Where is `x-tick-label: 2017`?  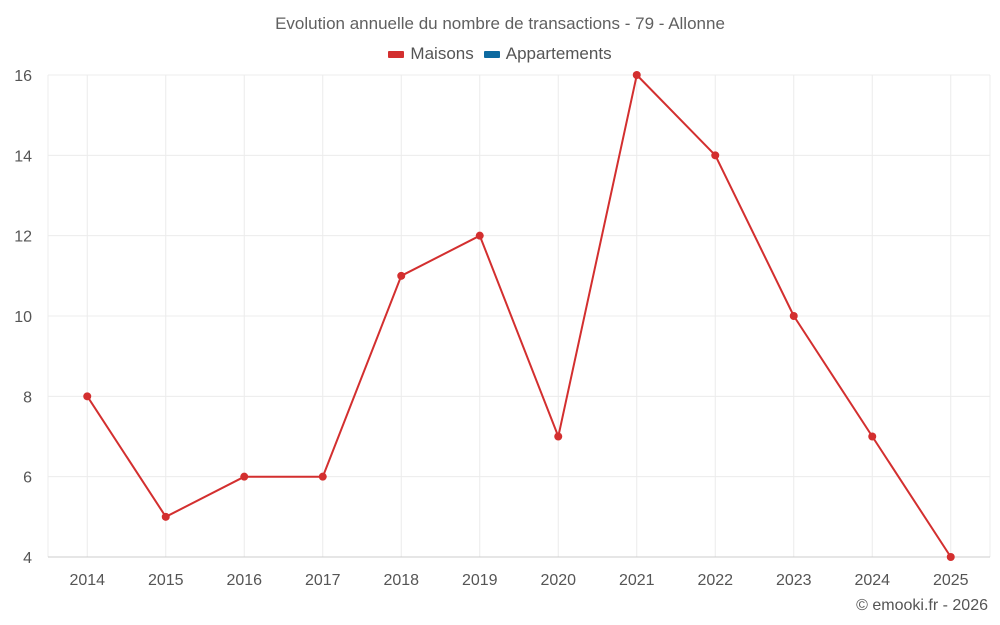
x-tick-label: 2017 is located at coordinates (323, 580).